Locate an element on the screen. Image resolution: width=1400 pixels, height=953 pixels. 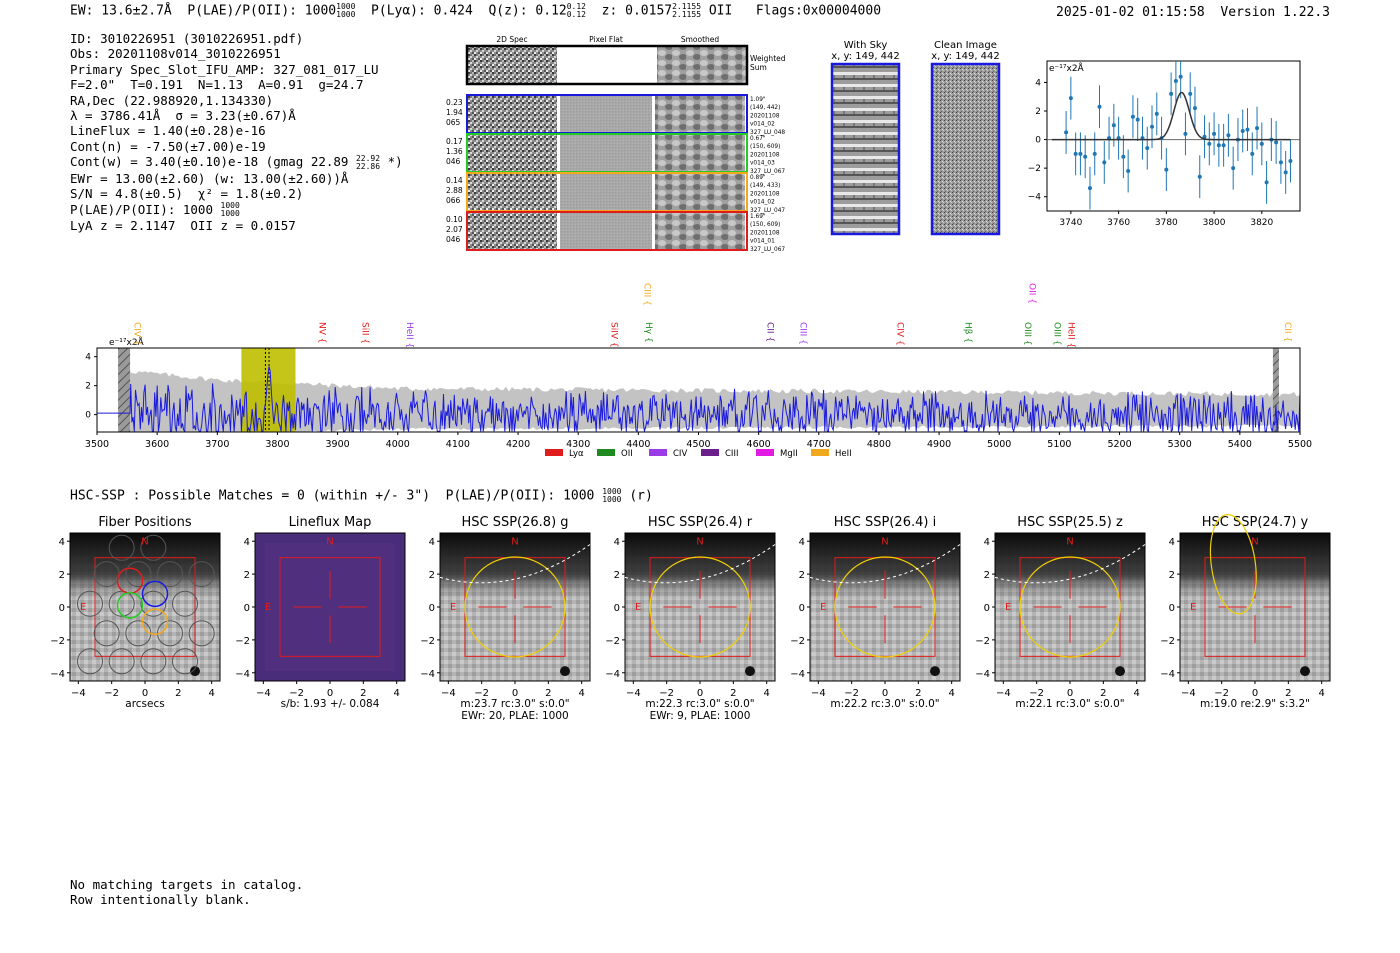
spectrum-xtick-label: 4000 is located at coordinates (398, 444).